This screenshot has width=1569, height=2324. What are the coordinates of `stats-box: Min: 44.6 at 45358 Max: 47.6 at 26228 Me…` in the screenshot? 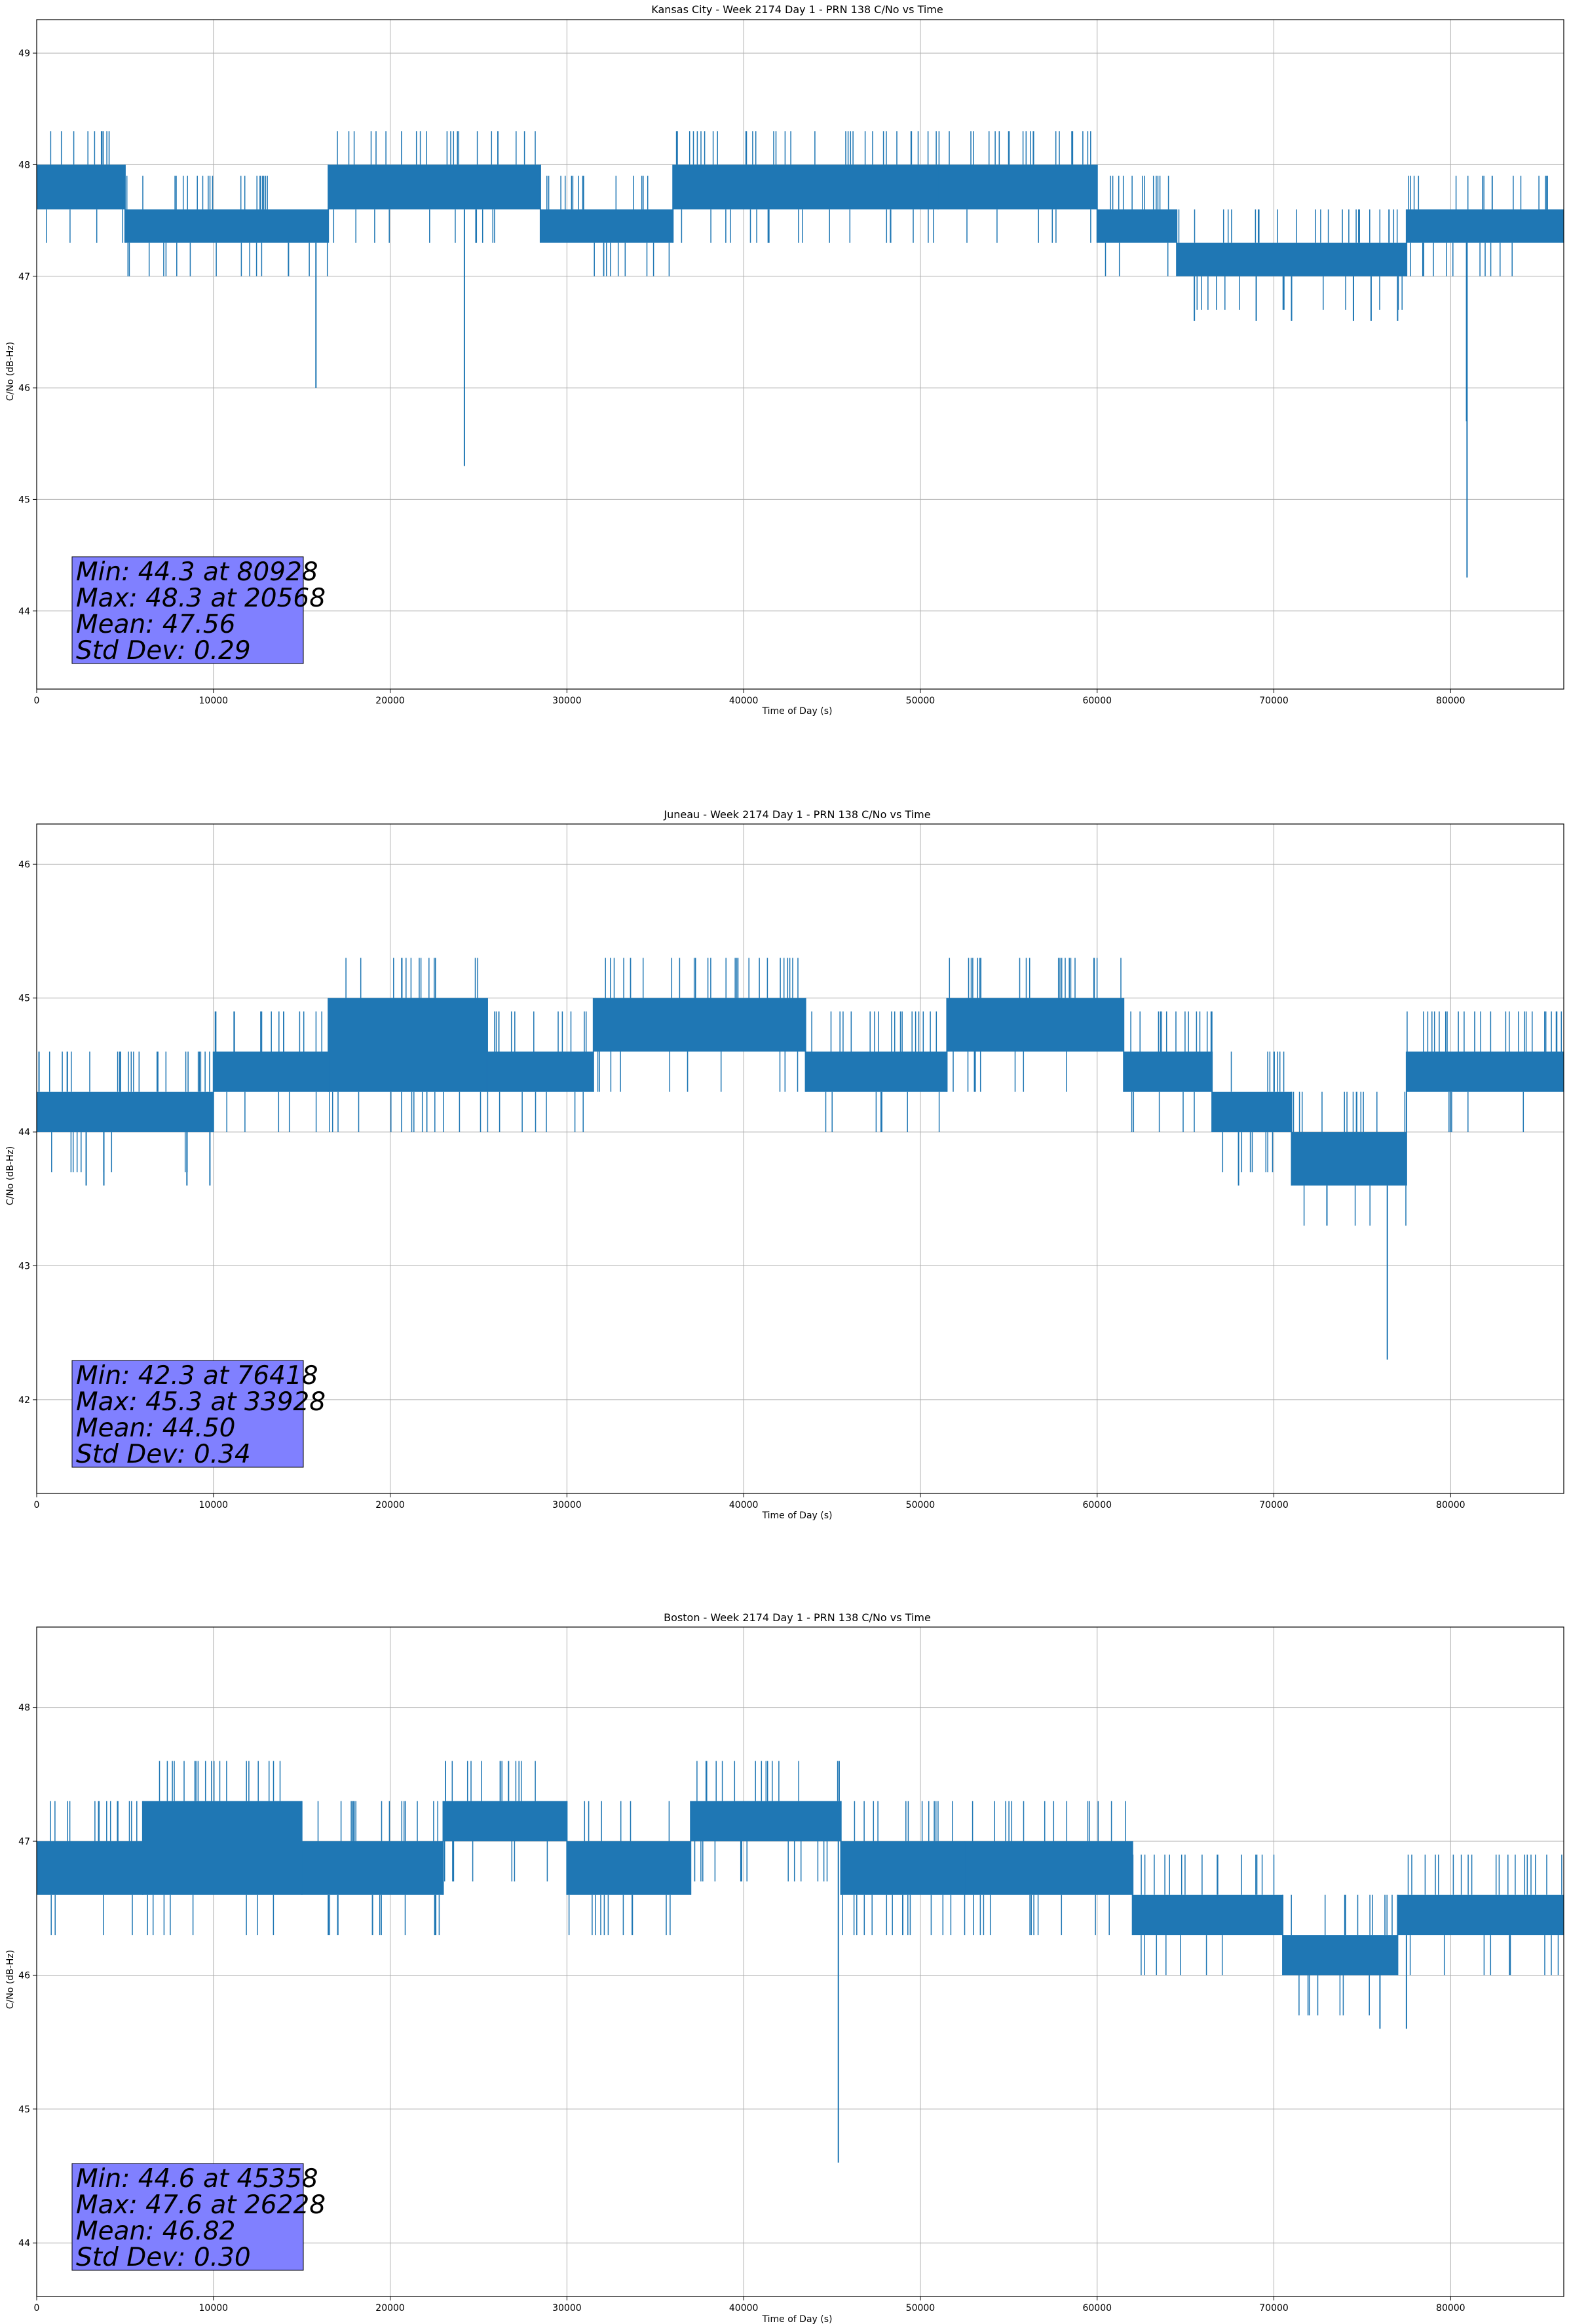 It's located at (198, 2217).